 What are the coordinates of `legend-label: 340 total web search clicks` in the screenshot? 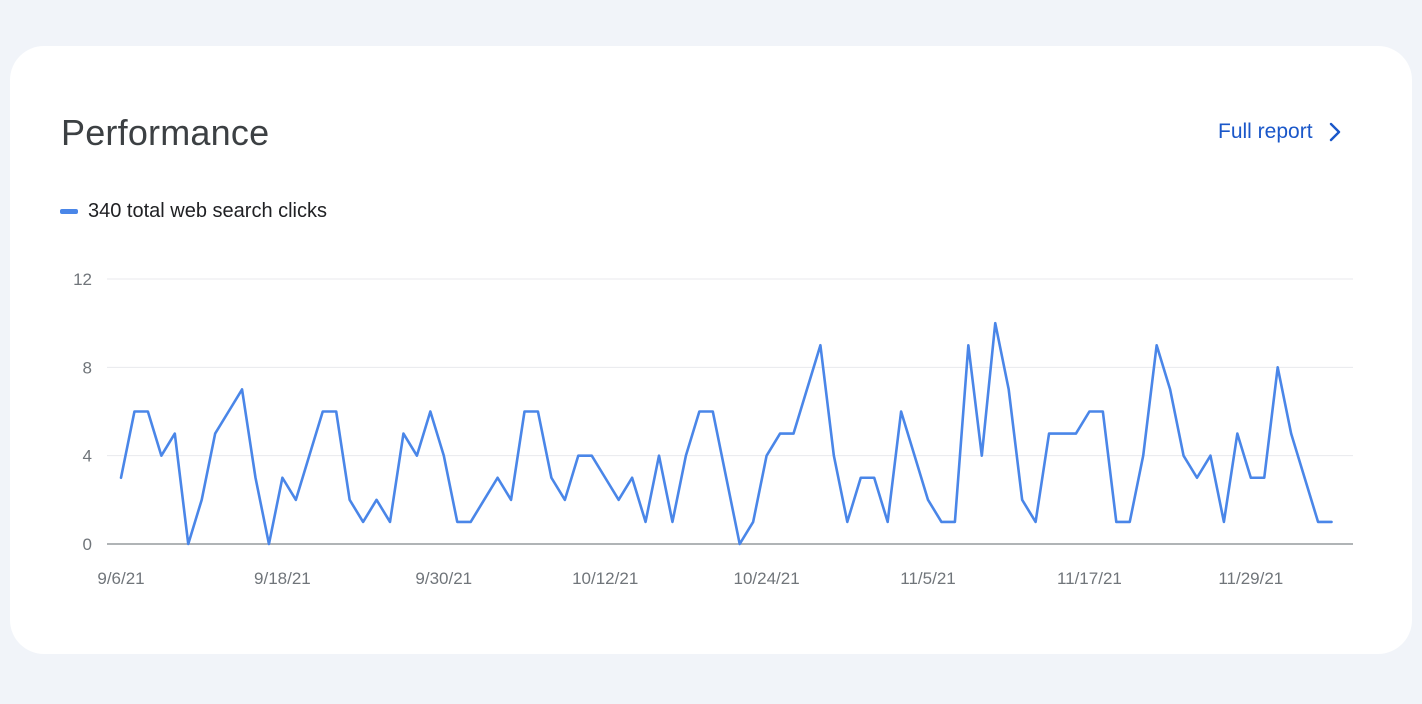 It's located at (208, 211).